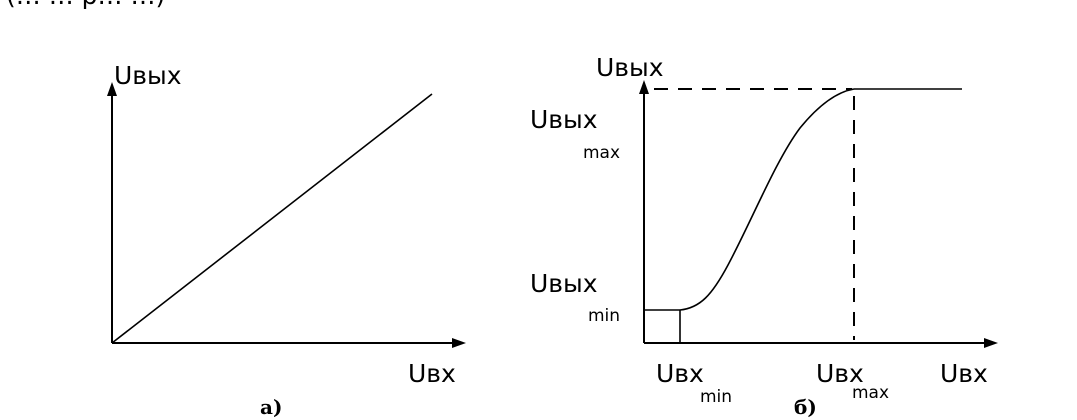 This screenshot has width=1077, height=420. What do you see at coordinates (432, 373) in the screenshot?
I see `diagram-a-x-label: Uвх` at bounding box center [432, 373].